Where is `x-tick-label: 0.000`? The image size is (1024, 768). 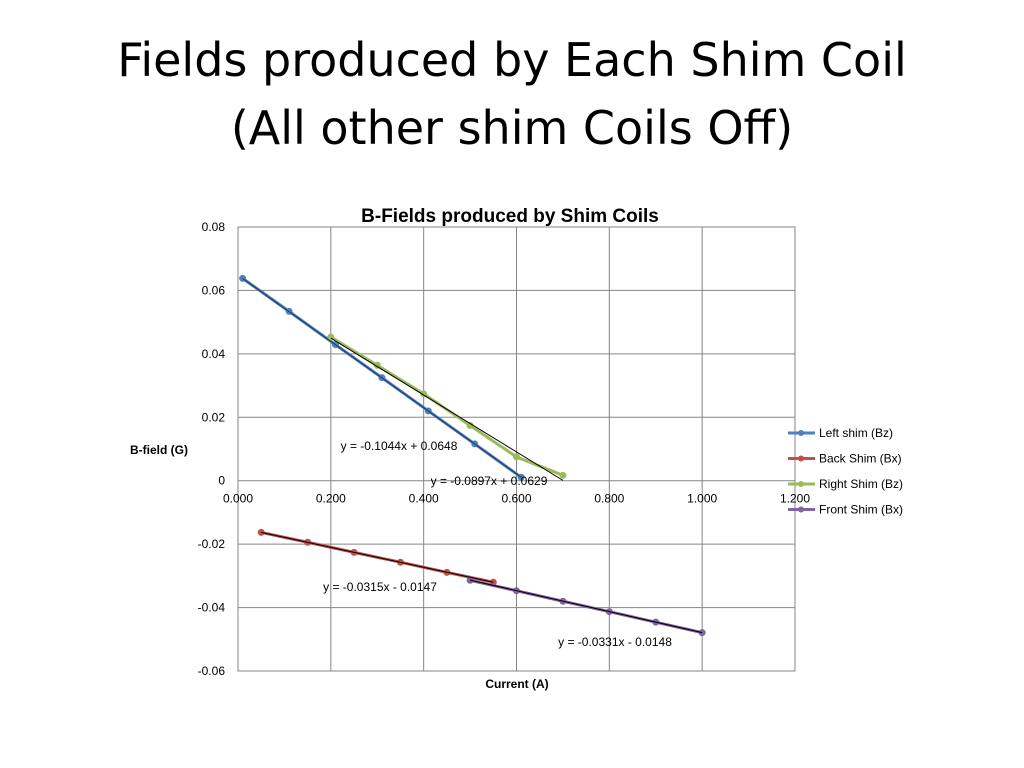
x-tick-label: 0.000 is located at coordinates (238, 499).